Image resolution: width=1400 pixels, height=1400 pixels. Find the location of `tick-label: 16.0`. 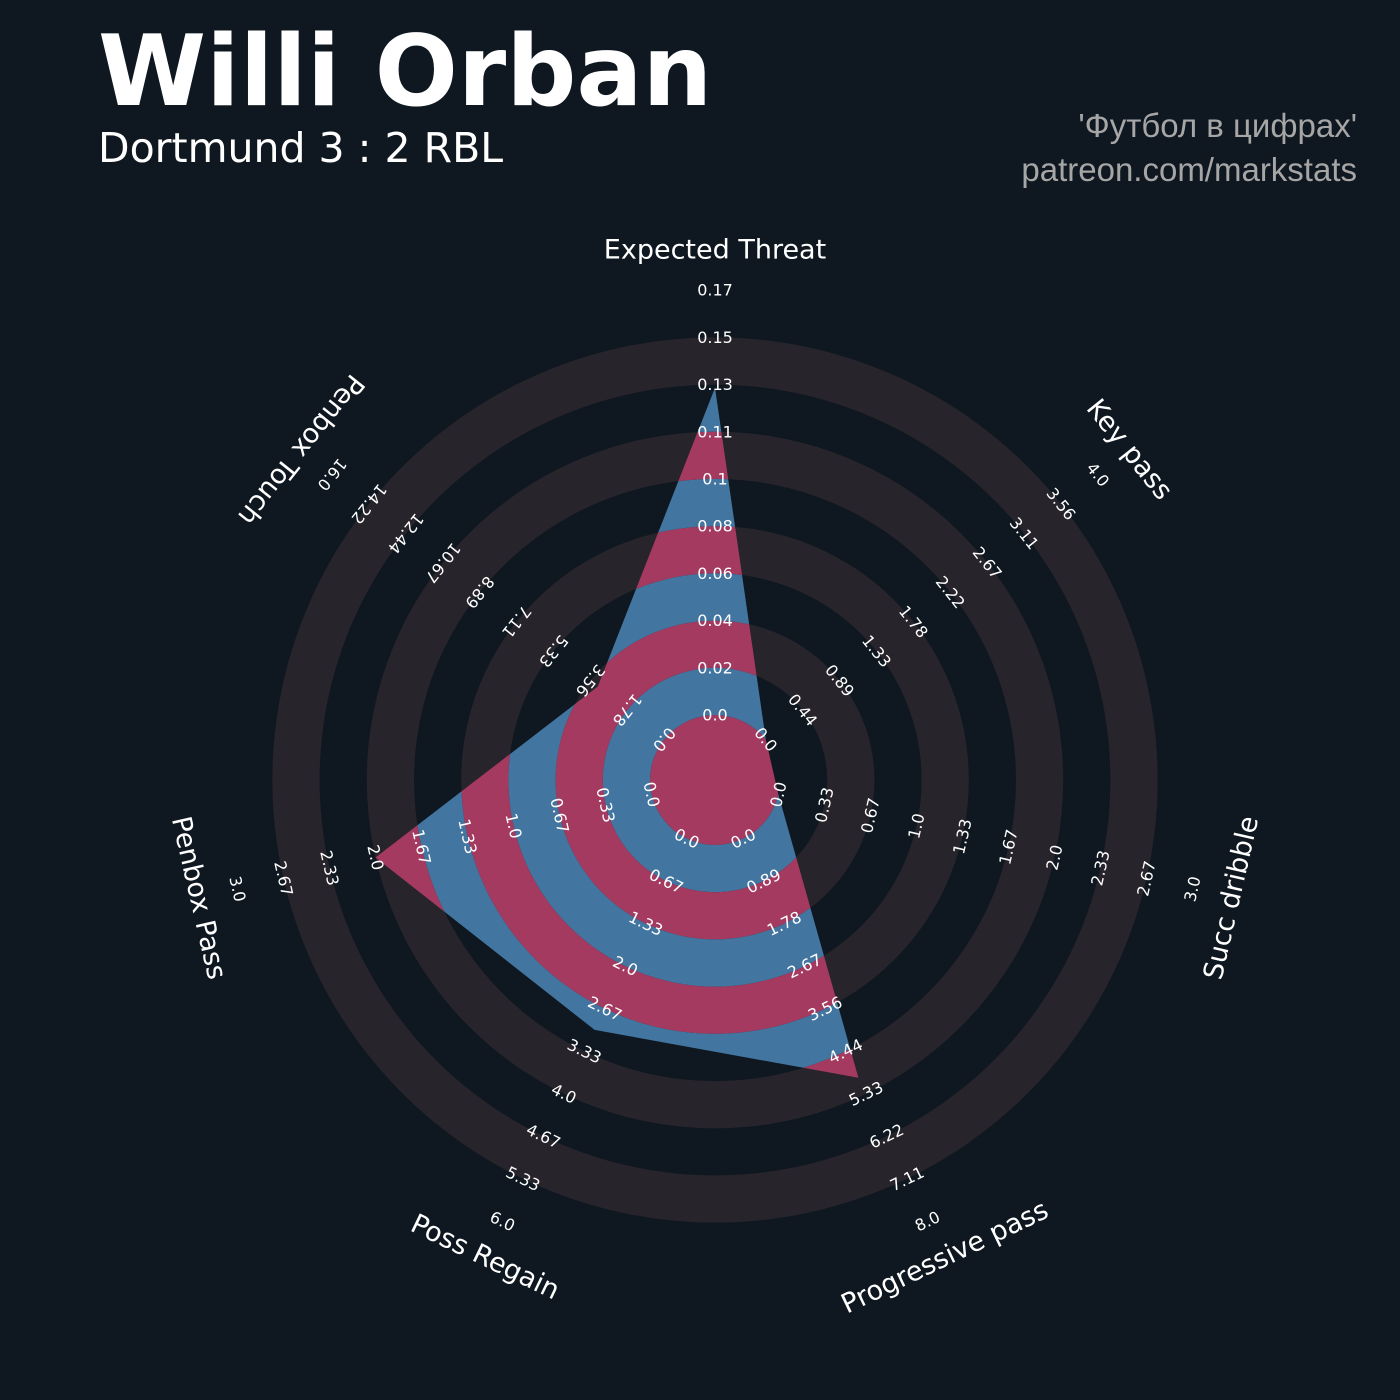

tick-label: 16.0 is located at coordinates (332, 475).